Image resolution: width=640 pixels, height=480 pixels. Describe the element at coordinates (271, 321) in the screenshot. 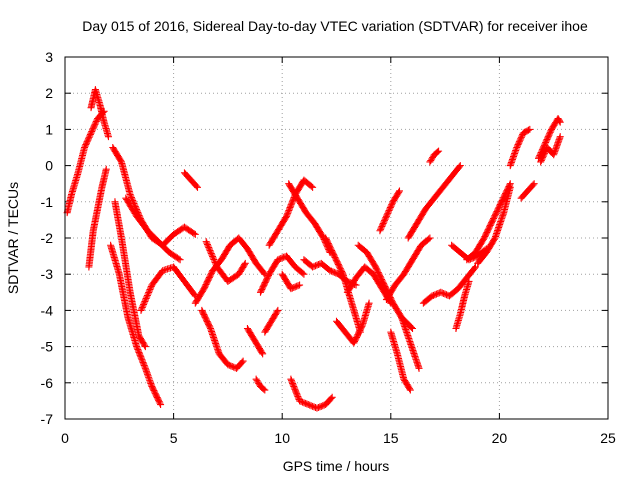

I see `series-track-p` at that location.